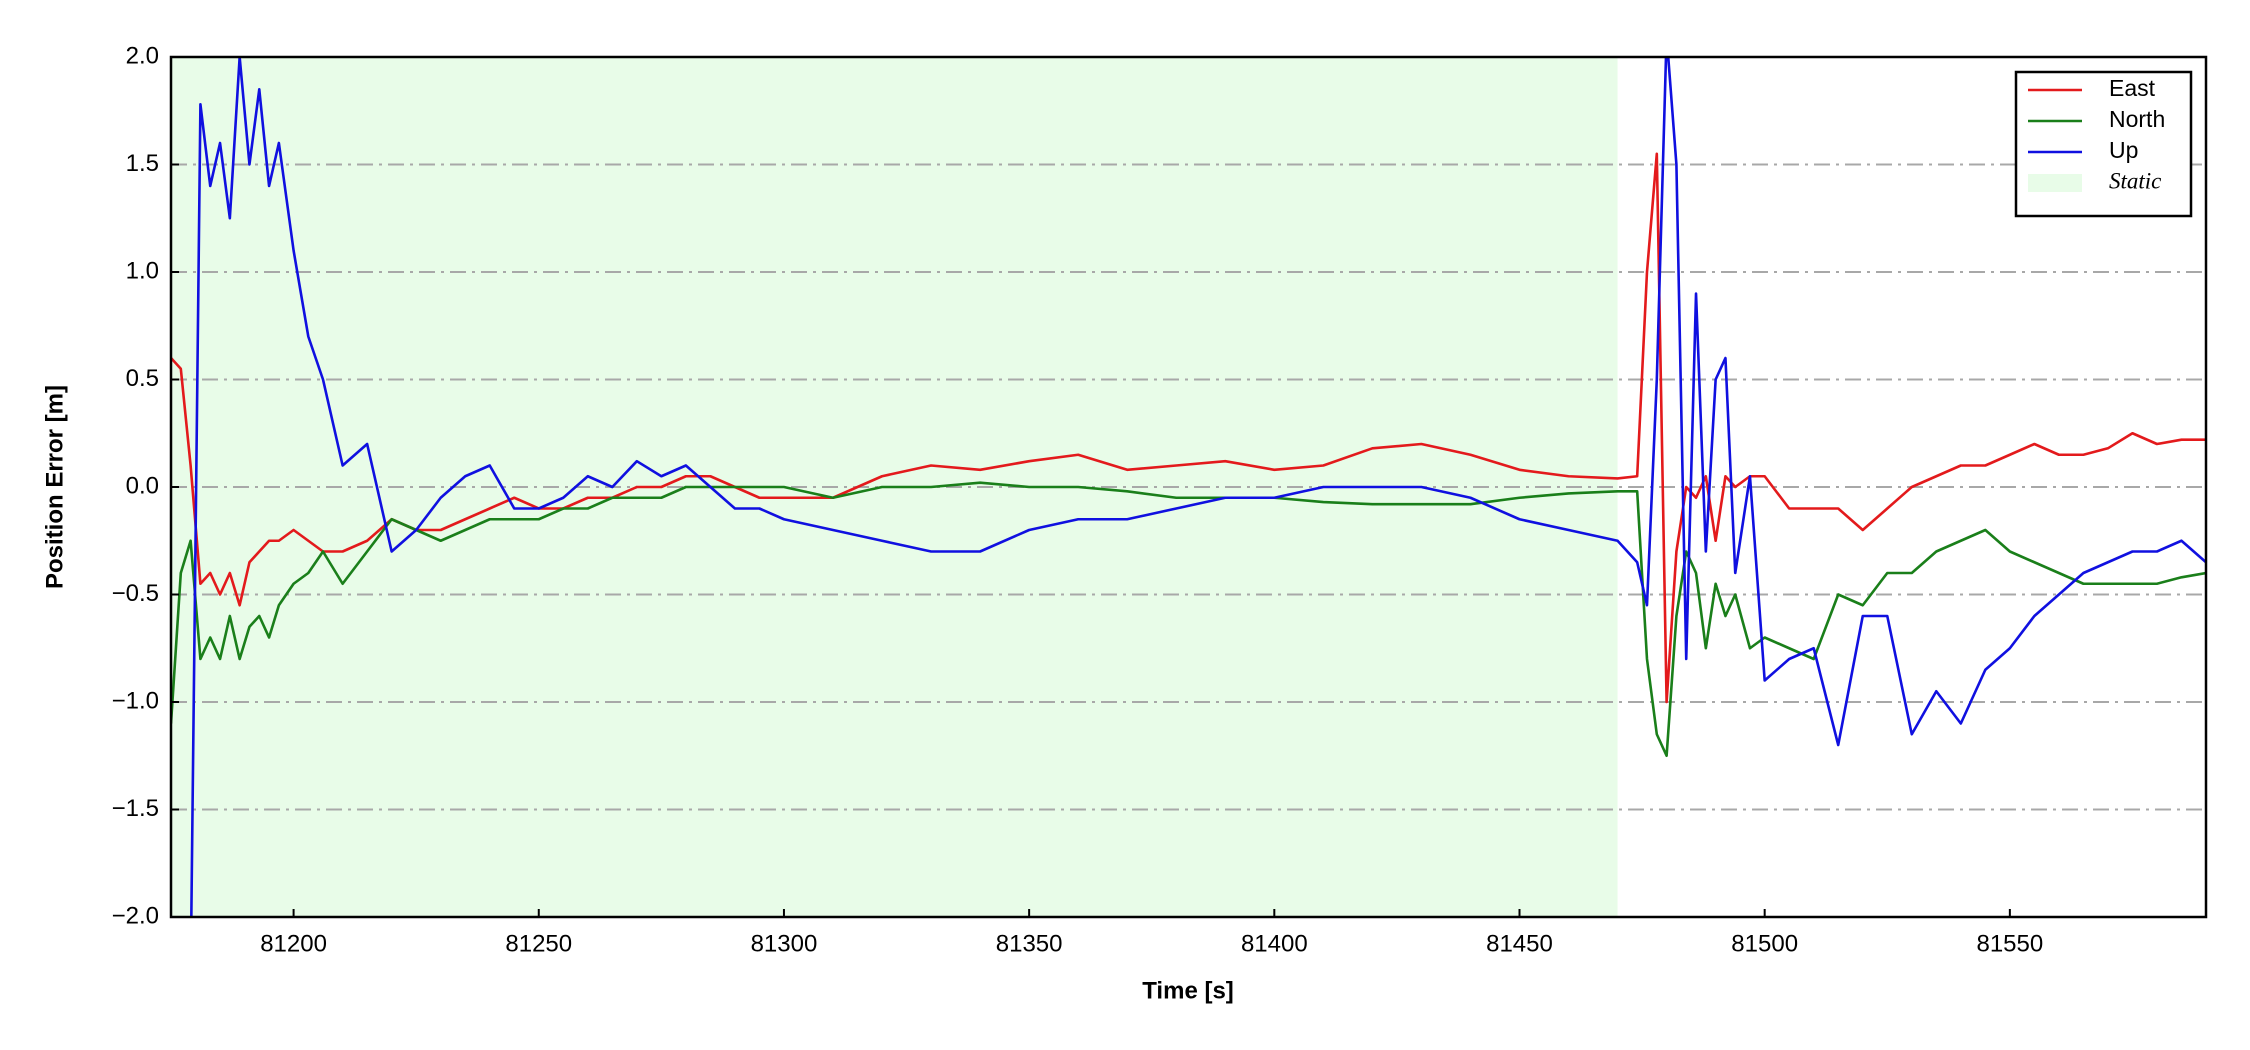 Image resolution: width=2250 pixels, height=1050 pixels. What do you see at coordinates (142, 55) in the screenshot?
I see `y-tick-label: 2.0` at bounding box center [142, 55].